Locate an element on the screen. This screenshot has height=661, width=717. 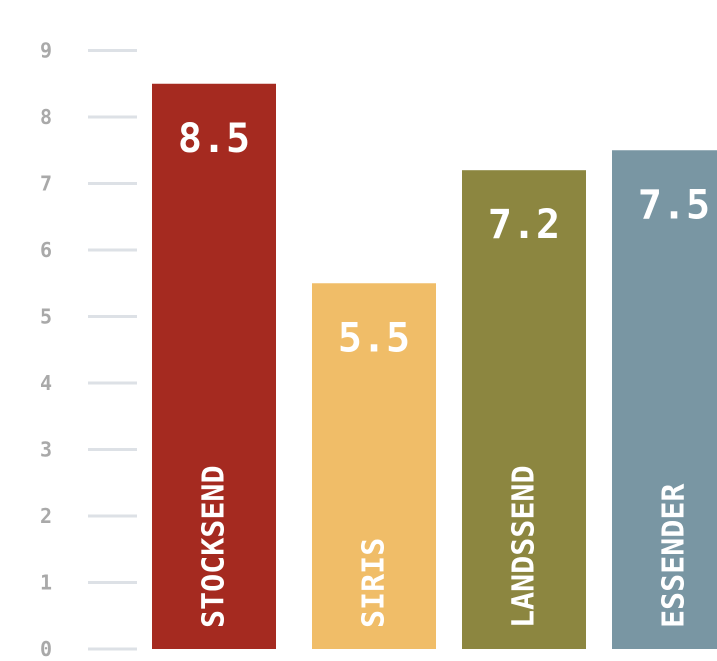
y-tick-label: 8 is located at coordinates (46, 117).